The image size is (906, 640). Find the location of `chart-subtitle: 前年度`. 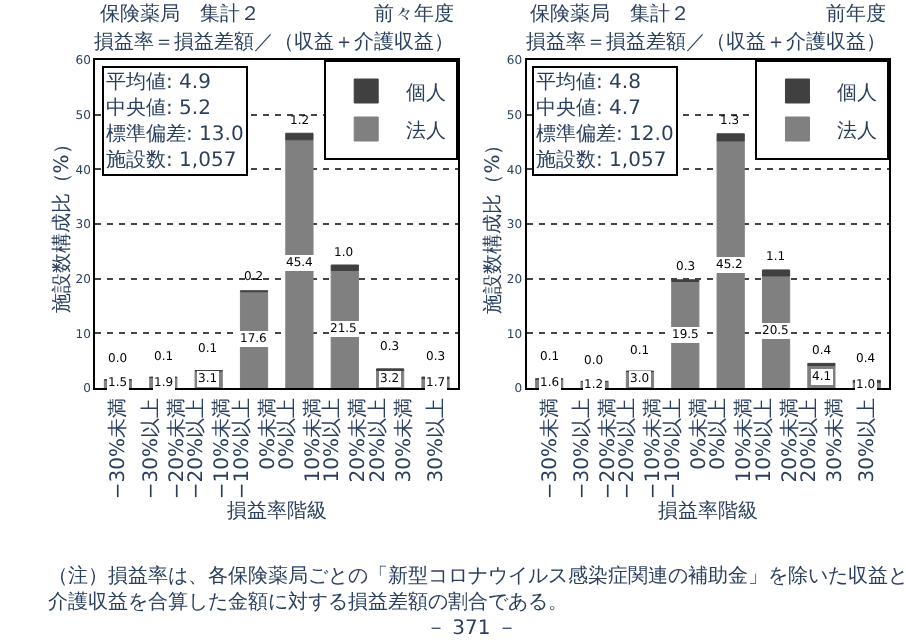

chart-subtitle: 前年度 is located at coordinates (856, 14).